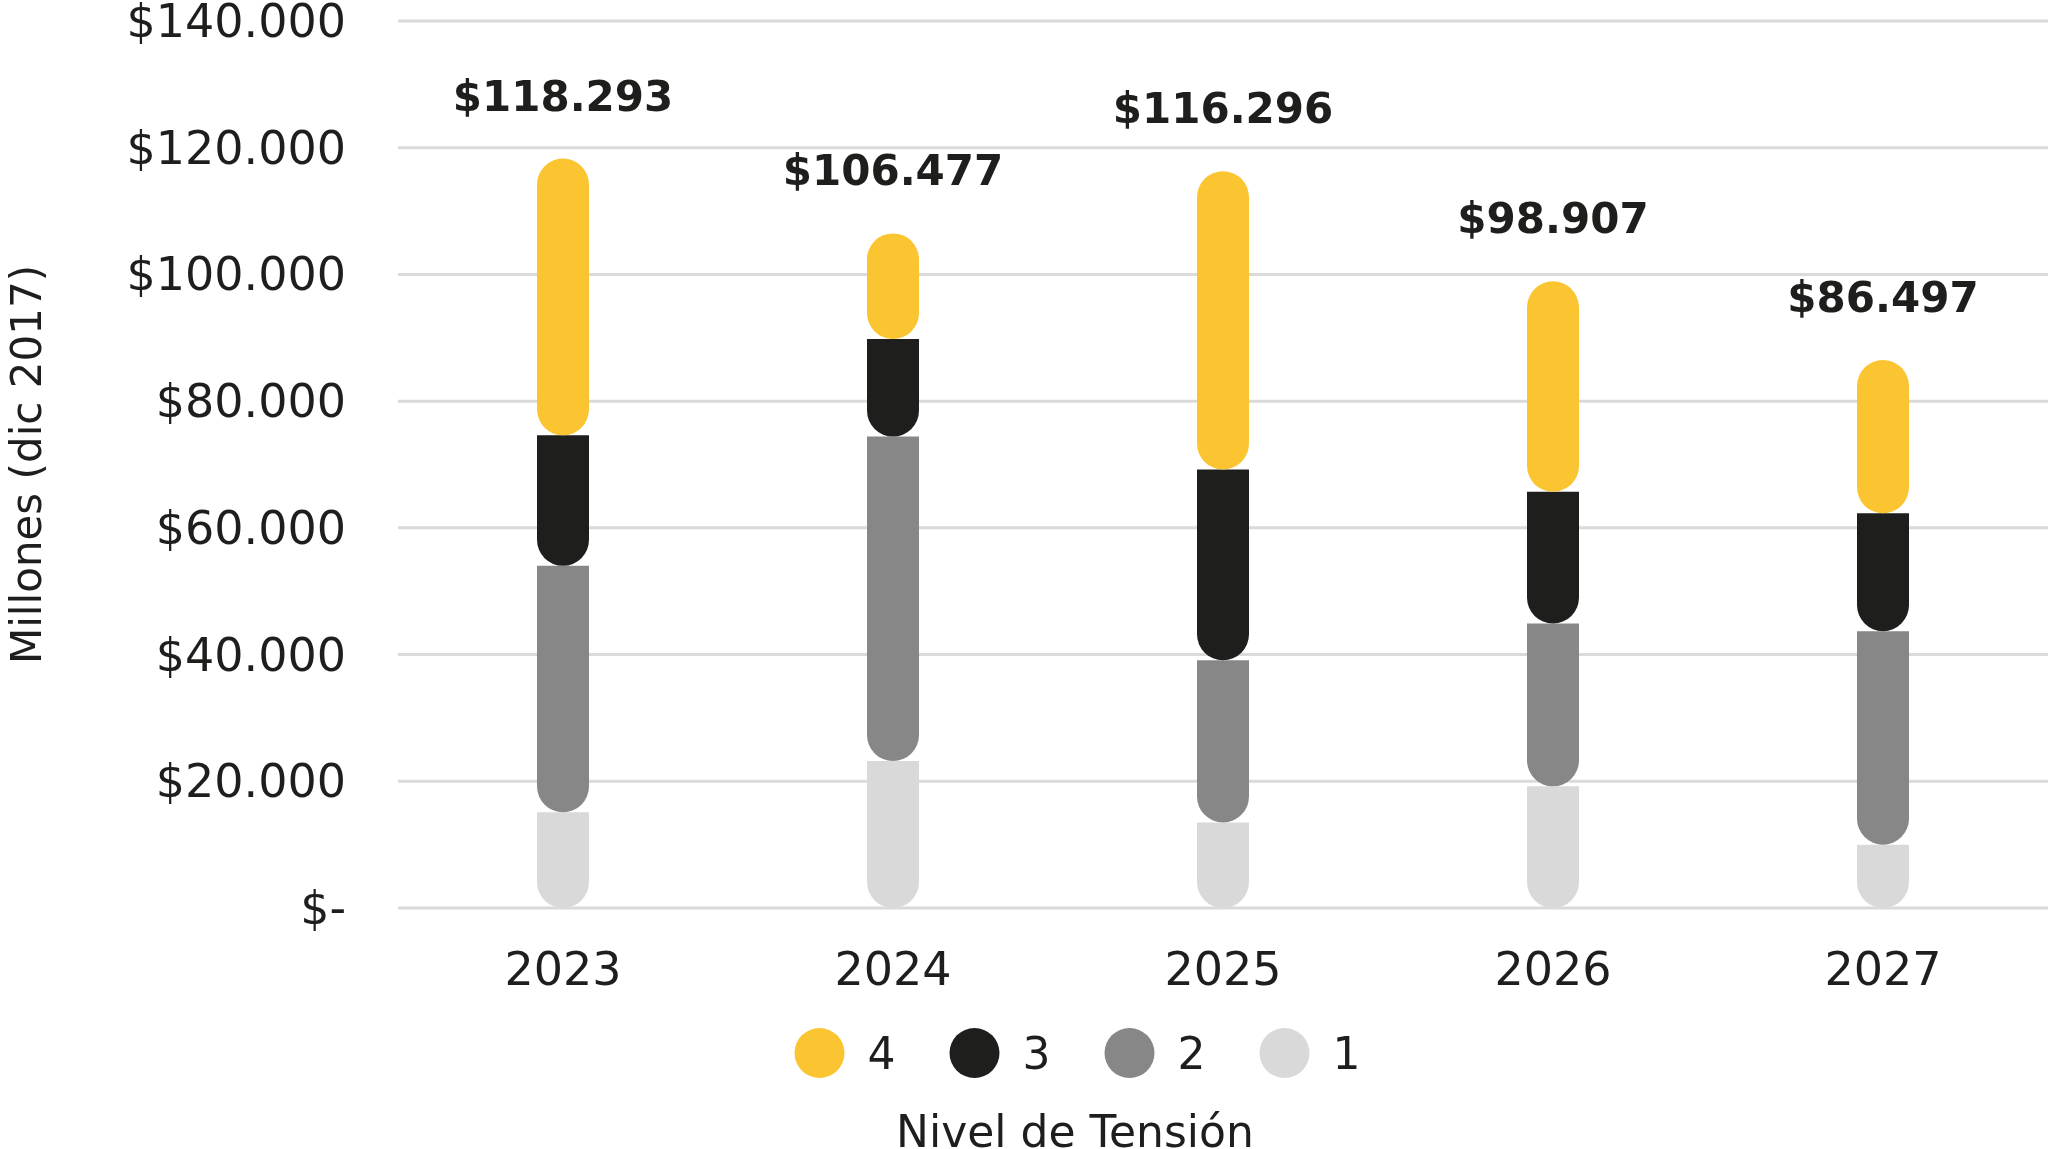  I want to click on total-label: $106.477, so click(893, 171).